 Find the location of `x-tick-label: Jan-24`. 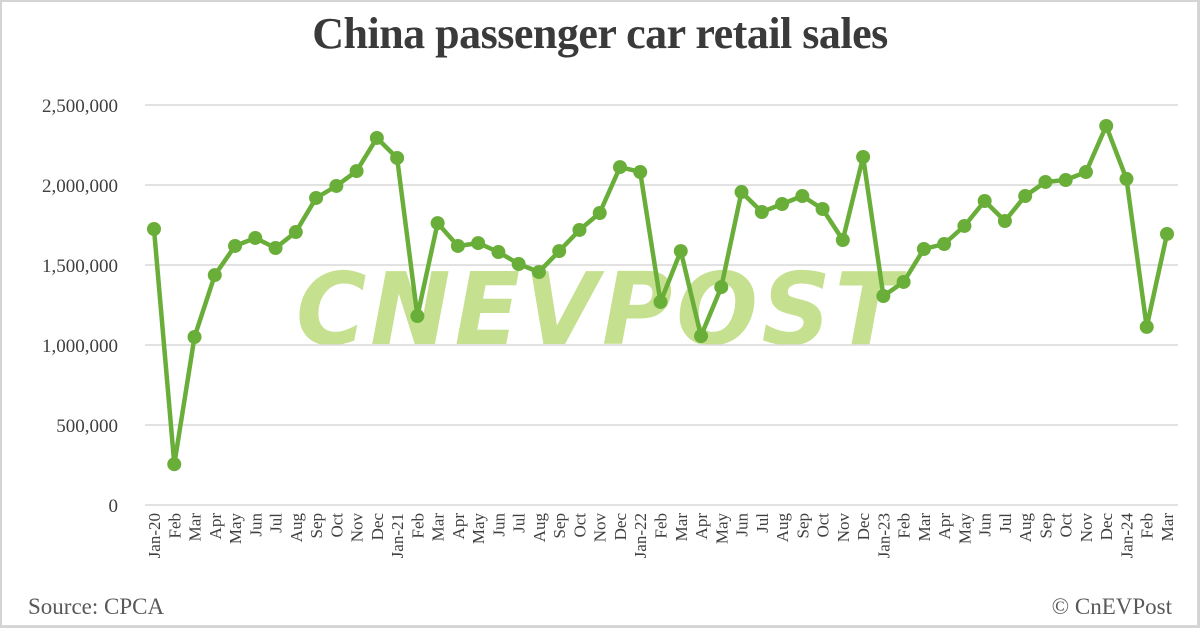

x-tick-label: Jan-24 is located at coordinates (1126, 536).